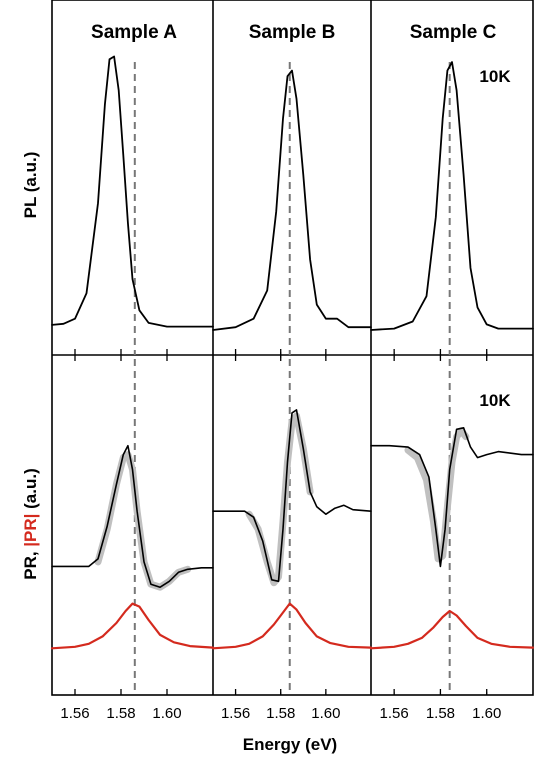 Image resolution: width=535 pixels, height=762 pixels. Describe the element at coordinates (290, 744) in the screenshot. I see `x-axis-label: Energy (eV)` at that location.